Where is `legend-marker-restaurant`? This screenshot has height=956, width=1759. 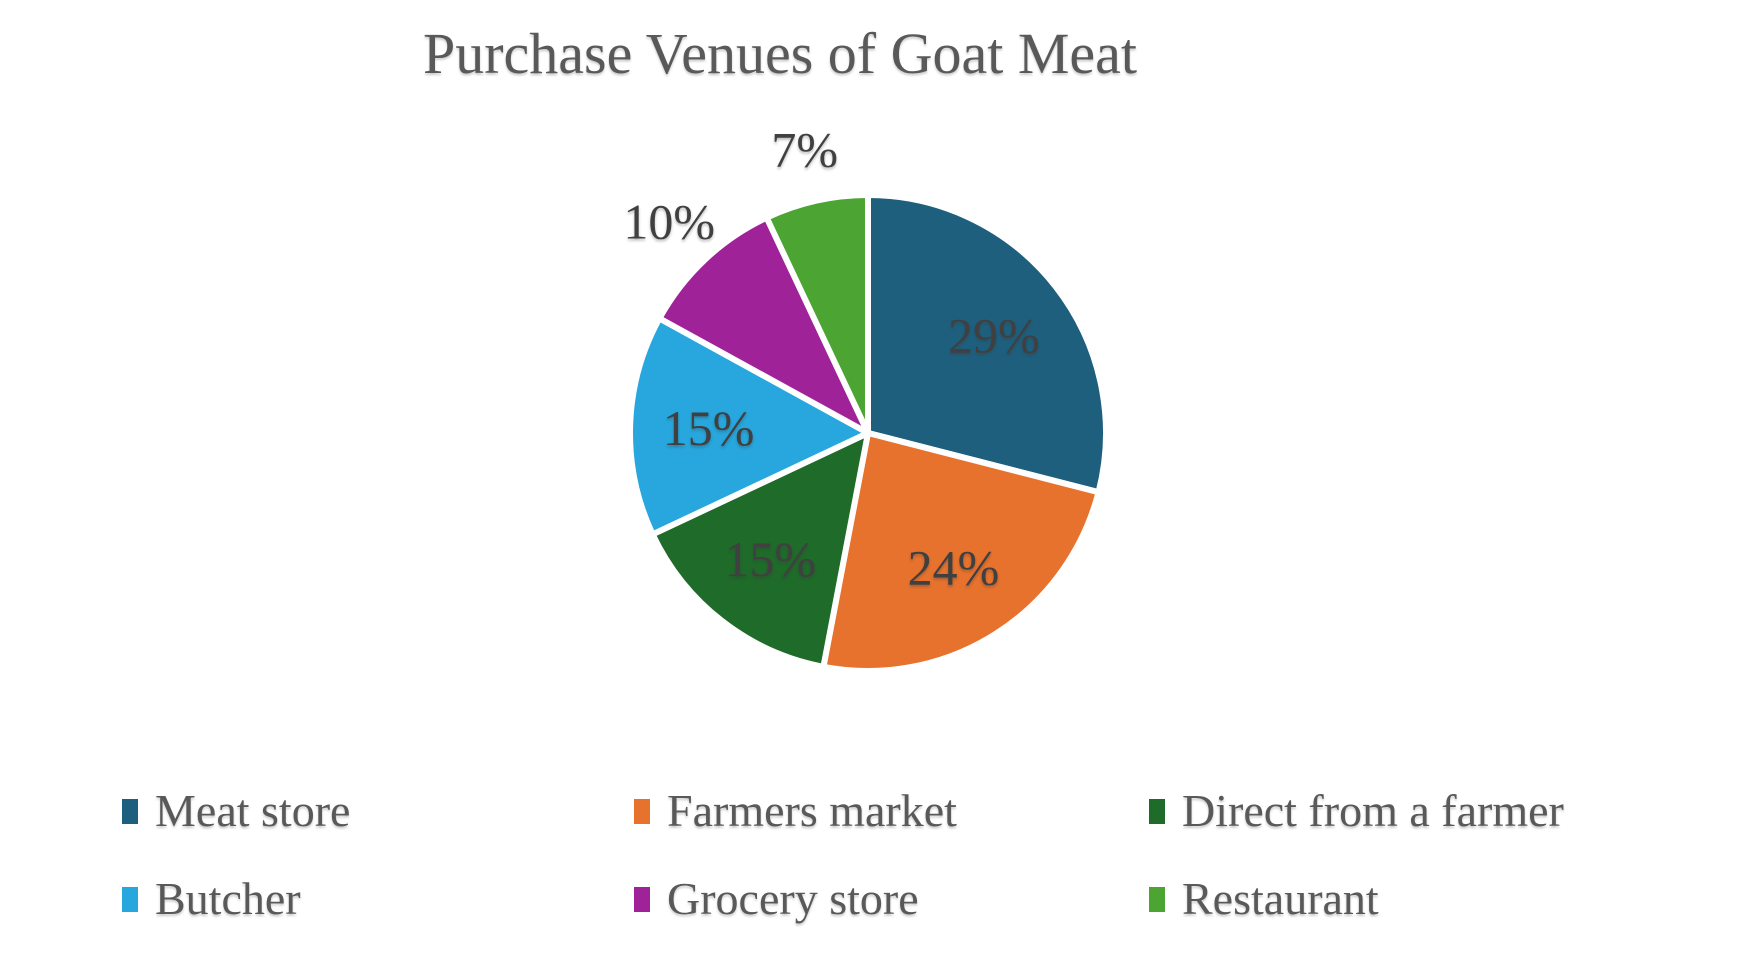 legend-marker-restaurant is located at coordinates (1157, 899).